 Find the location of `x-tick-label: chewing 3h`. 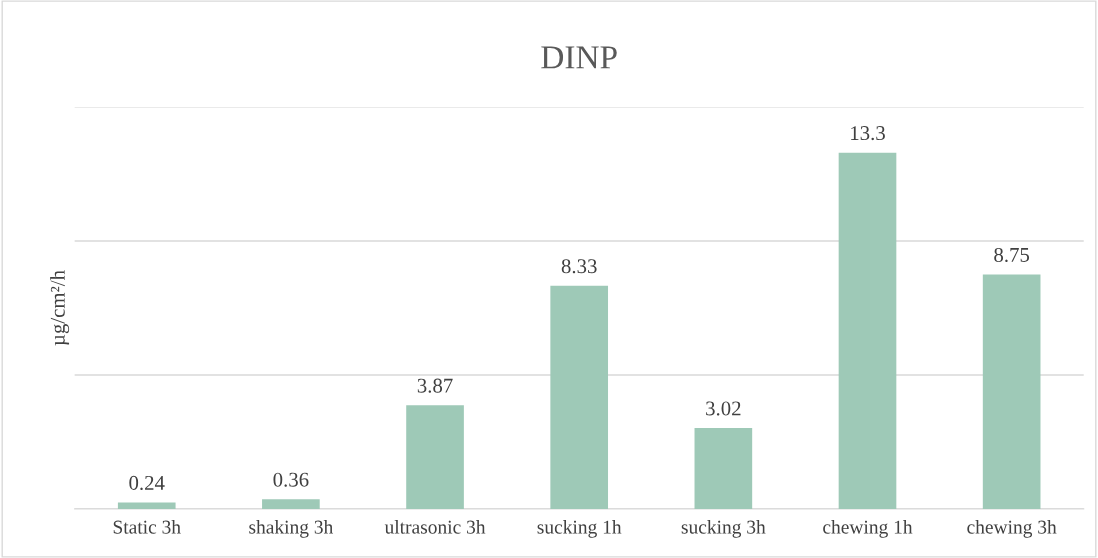

x-tick-label: chewing 3h is located at coordinates (1012, 529).